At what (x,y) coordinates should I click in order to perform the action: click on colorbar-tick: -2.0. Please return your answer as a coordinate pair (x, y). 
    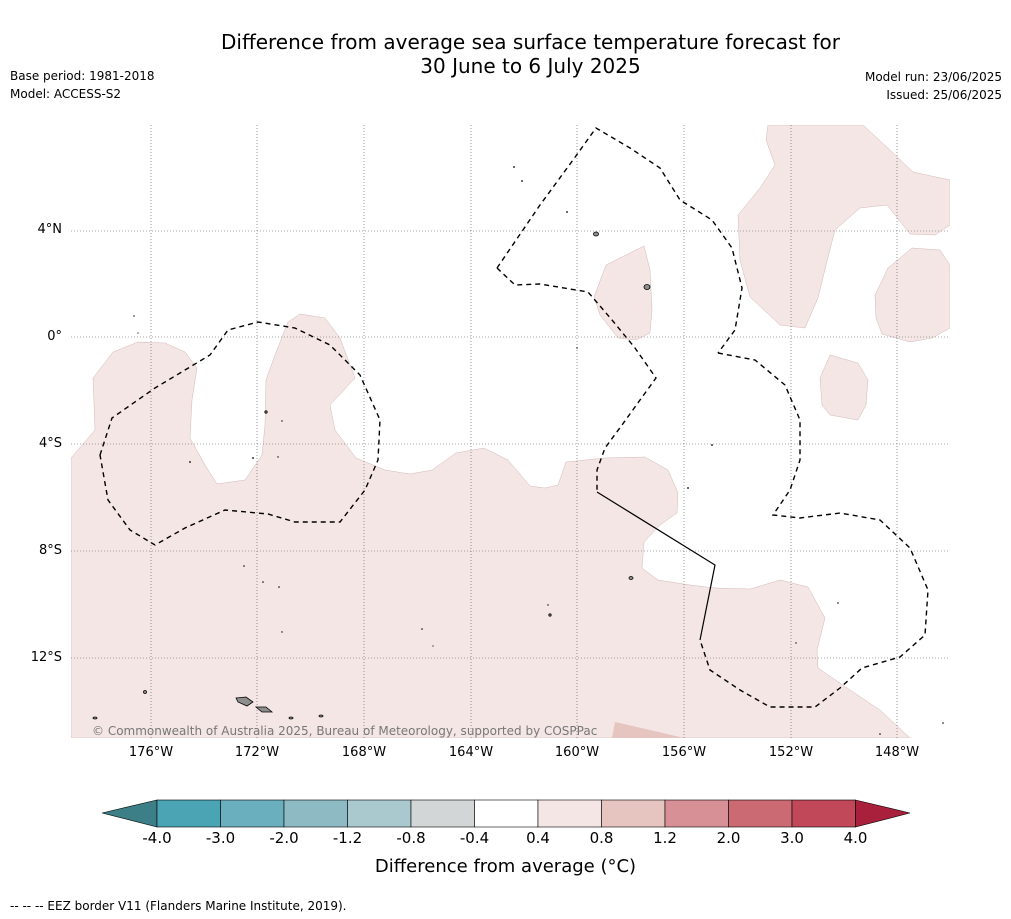
    Looking at the image, I should click on (284, 838).